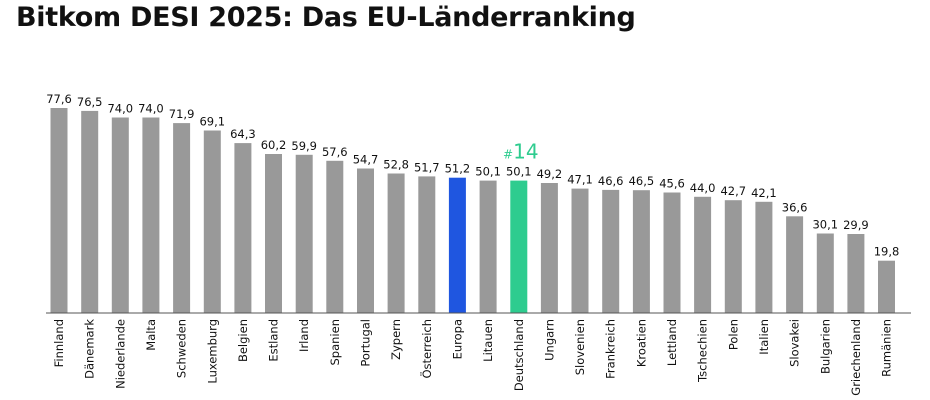 The image size is (930, 400). I want to click on tick-label-griechenland: Griechenland, so click(856, 357).